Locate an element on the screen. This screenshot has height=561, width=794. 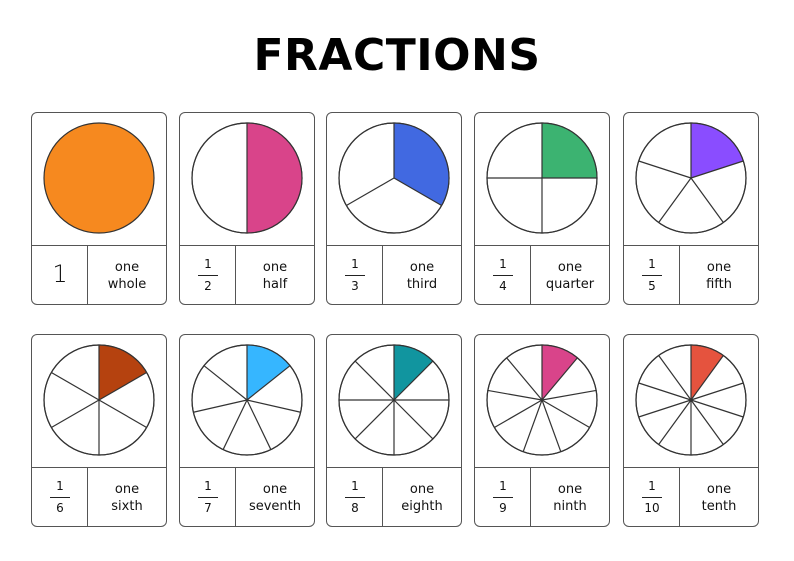
fraction-card-2: 1 2 one half is located at coordinates (247, 208).